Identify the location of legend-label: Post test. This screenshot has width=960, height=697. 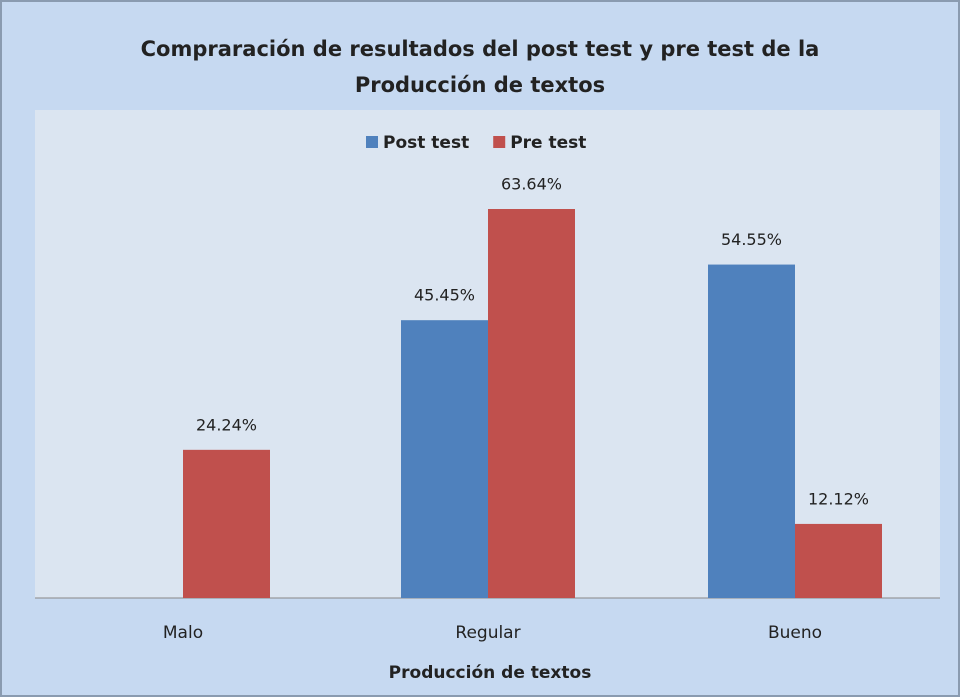
(426, 143).